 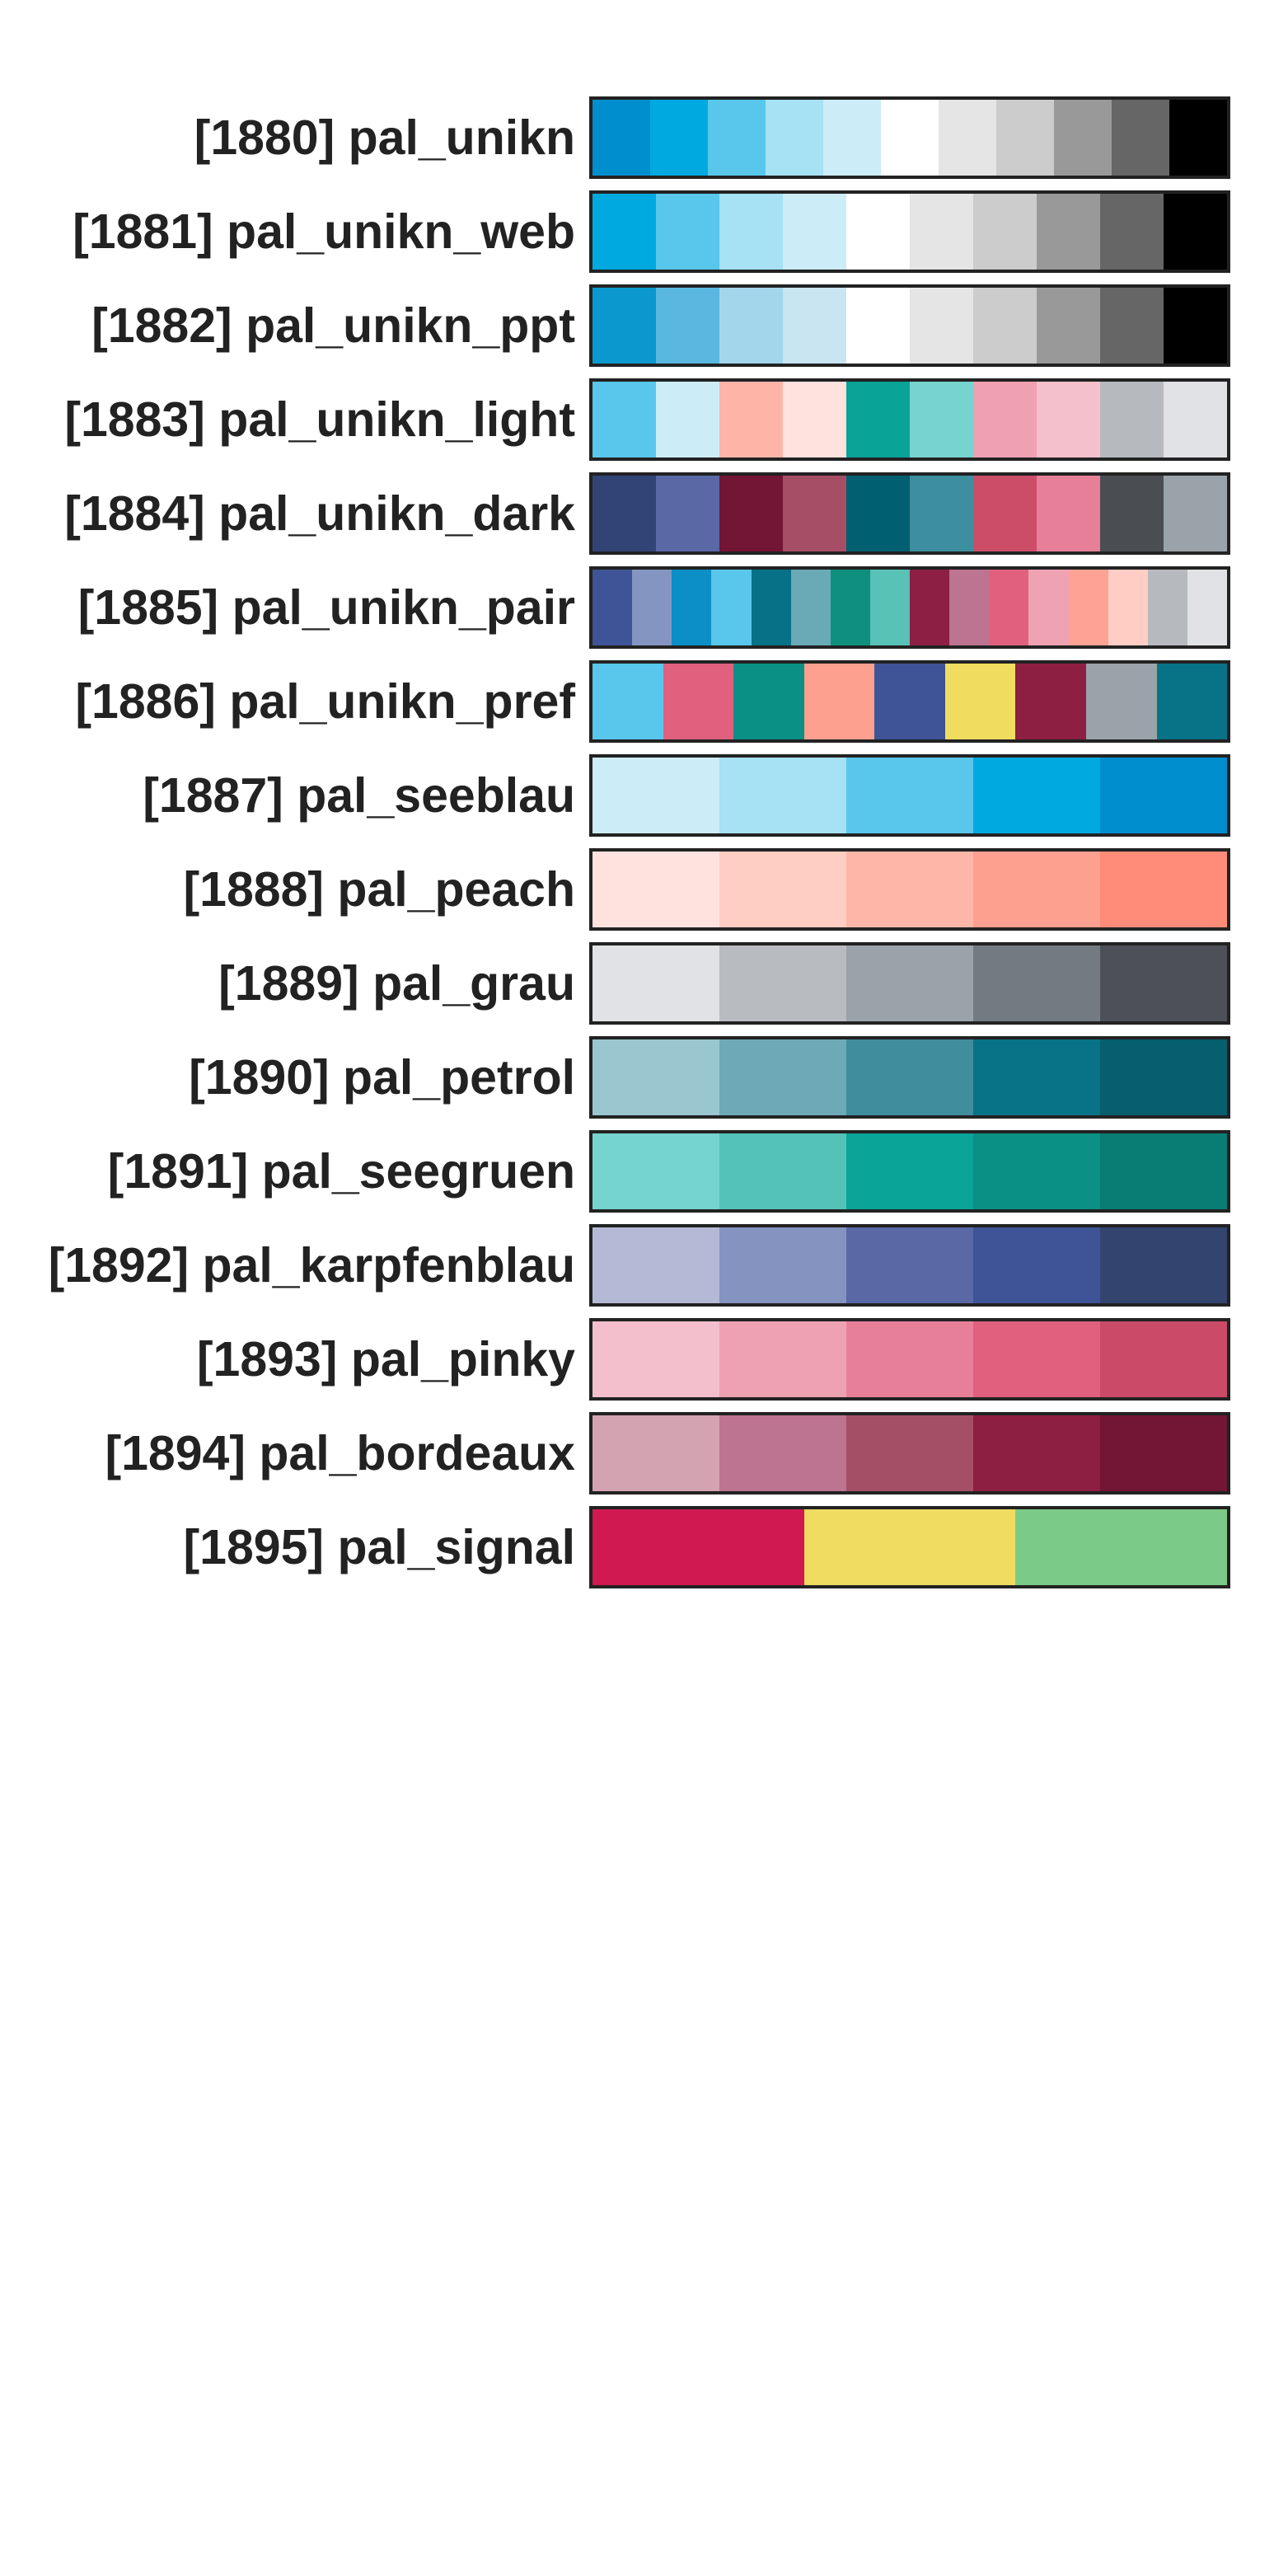 I want to click on palette-label: [1883] pal_unikn_light, so click(x=319, y=419).